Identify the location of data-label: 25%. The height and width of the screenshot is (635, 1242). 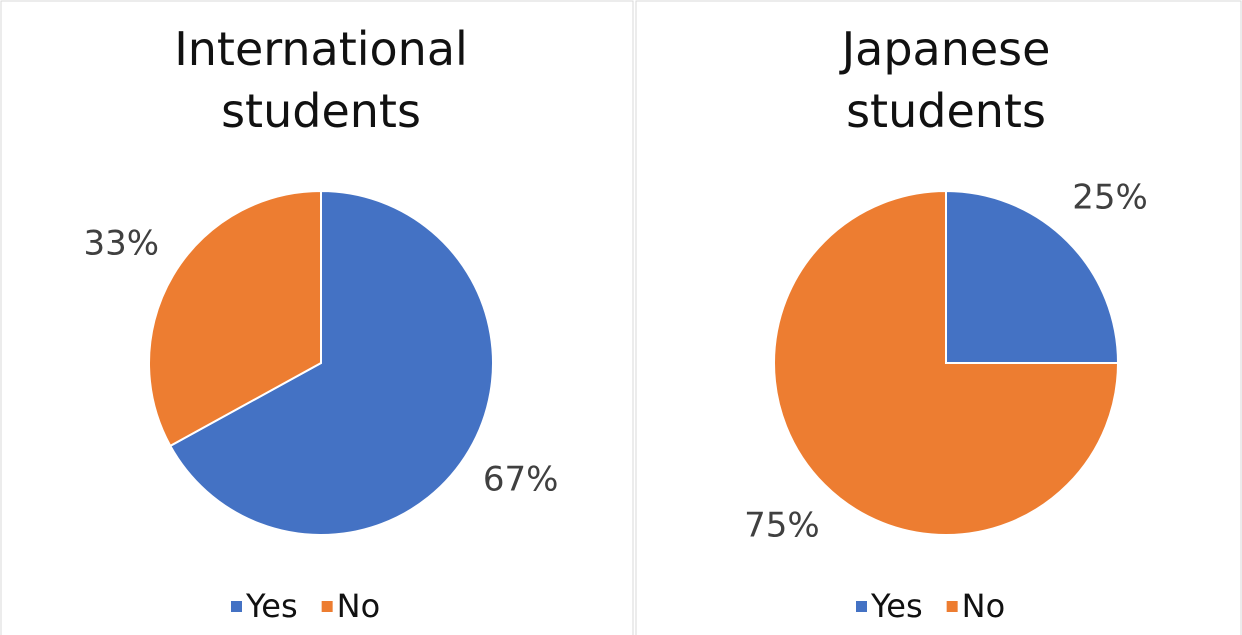
(1110, 197).